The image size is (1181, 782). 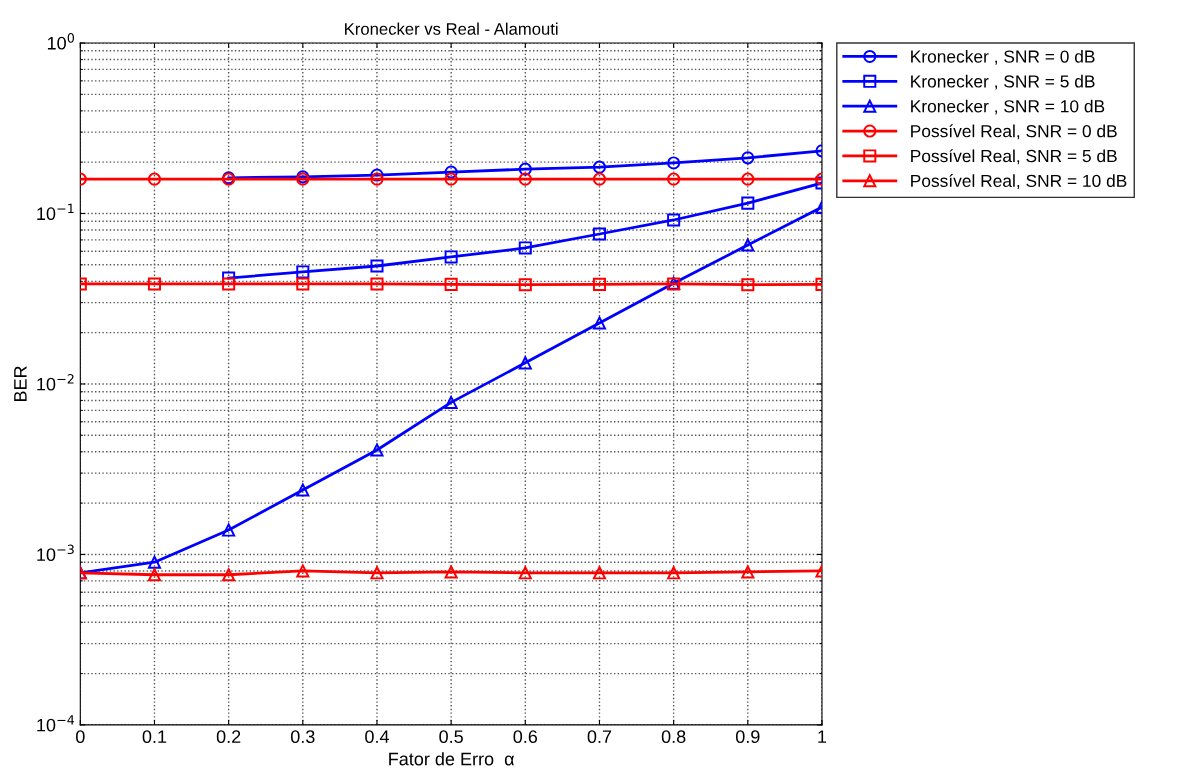 I want to click on x-tick-label: 0.6, so click(x=525, y=737).